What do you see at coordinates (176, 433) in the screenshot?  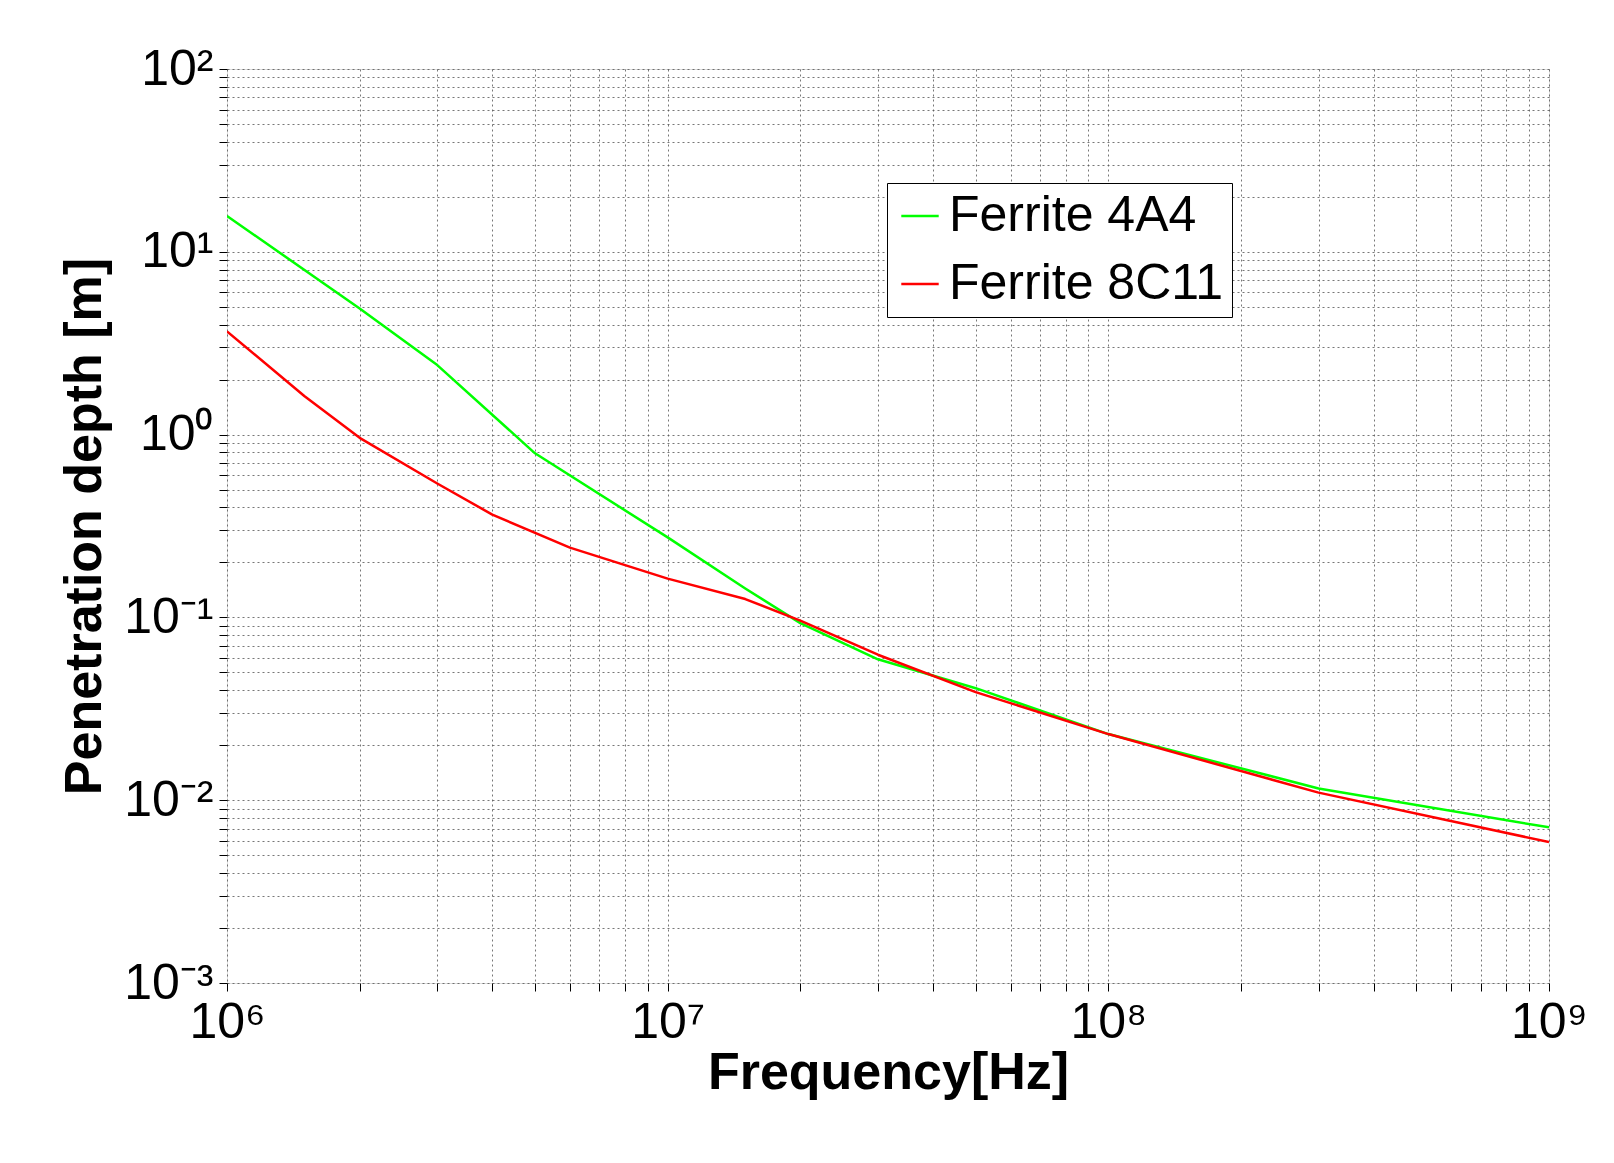 I see `y-tick-label: 10⁰` at bounding box center [176, 433].